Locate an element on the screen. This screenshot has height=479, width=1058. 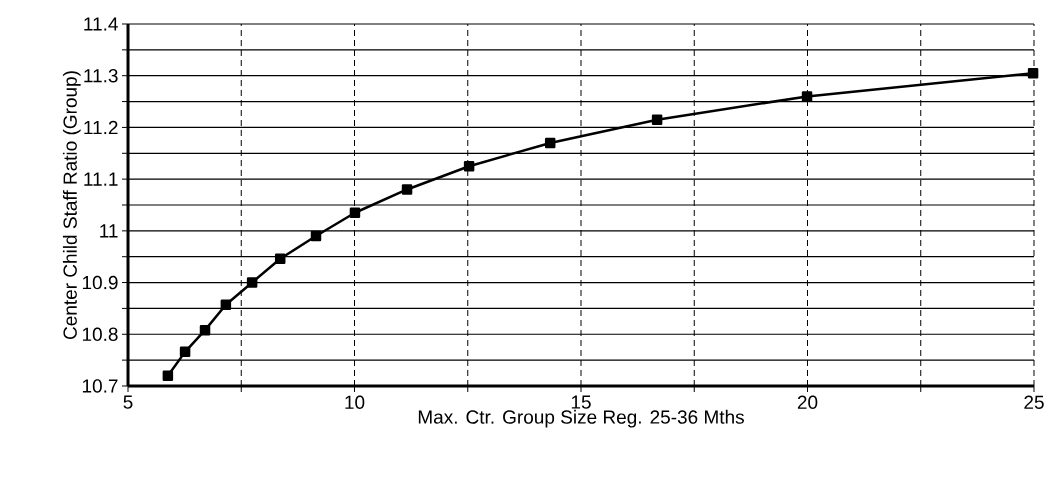
x-axis-title: Max. Ctr. Group Size Reg. 25-36 Mths is located at coordinates (581, 418).